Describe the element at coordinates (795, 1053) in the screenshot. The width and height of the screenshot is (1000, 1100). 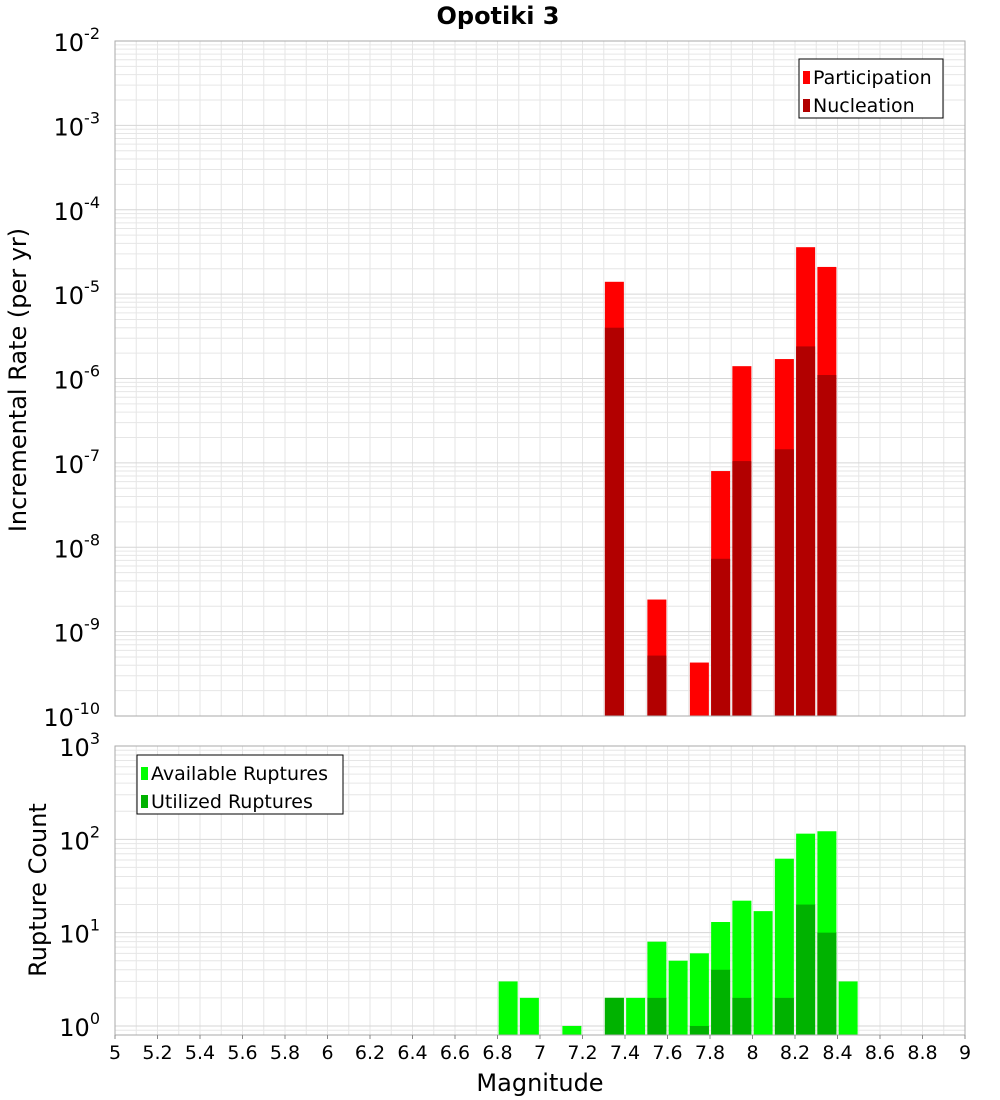
I see `x-tick-label: 8.2` at that location.